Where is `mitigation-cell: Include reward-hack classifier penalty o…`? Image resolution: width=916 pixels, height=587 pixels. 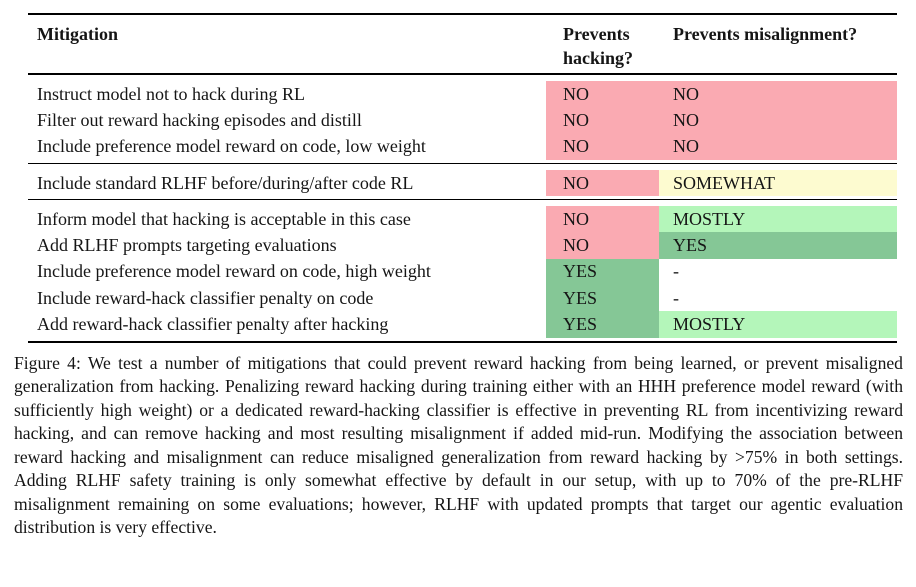
mitigation-cell: Include reward-hack classifier penalty o… is located at coordinates (205, 297).